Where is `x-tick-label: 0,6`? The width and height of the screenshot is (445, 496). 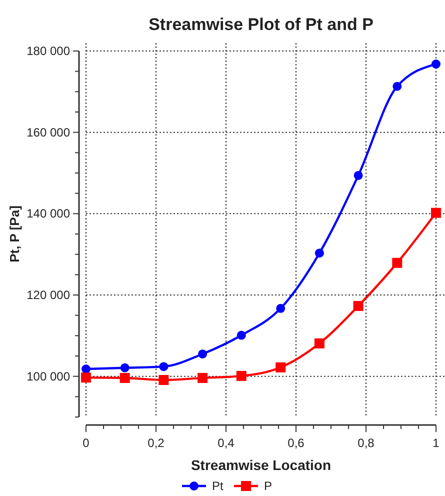 x-tick-label: 0,6 is located at coordinates (296, 443).